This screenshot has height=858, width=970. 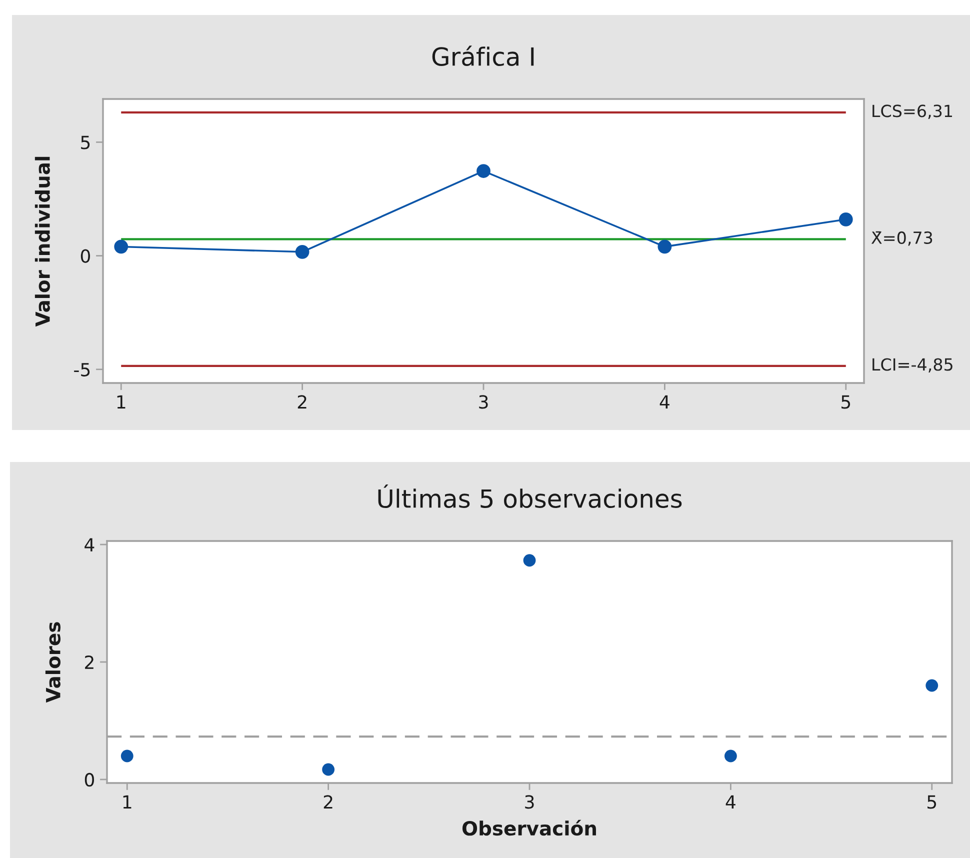 What do you see at coordinates (530, 496) in the screenshot?
I see `chart-title: Últimas 5 observaciones` at bounding box center [530, 496].